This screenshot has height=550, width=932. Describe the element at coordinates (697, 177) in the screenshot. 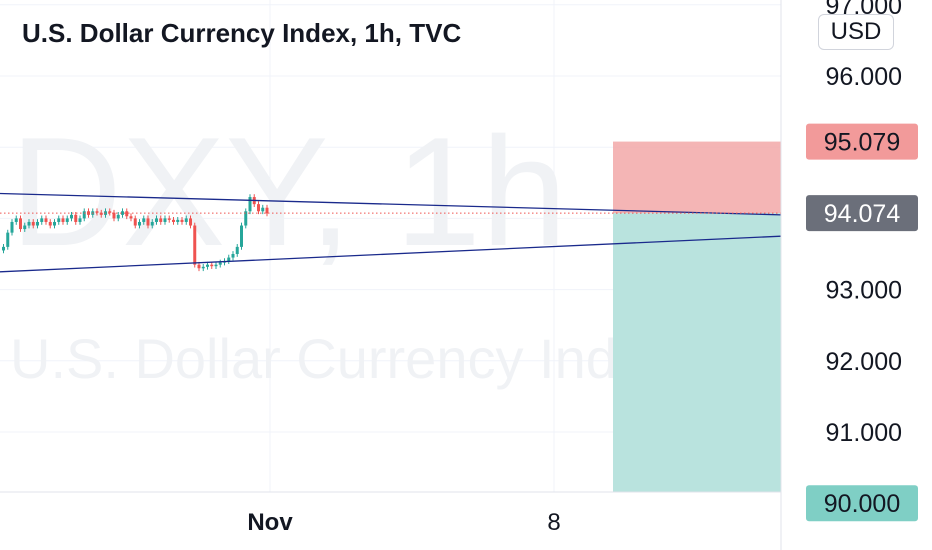

I see `stop-loss-zone` at that location.